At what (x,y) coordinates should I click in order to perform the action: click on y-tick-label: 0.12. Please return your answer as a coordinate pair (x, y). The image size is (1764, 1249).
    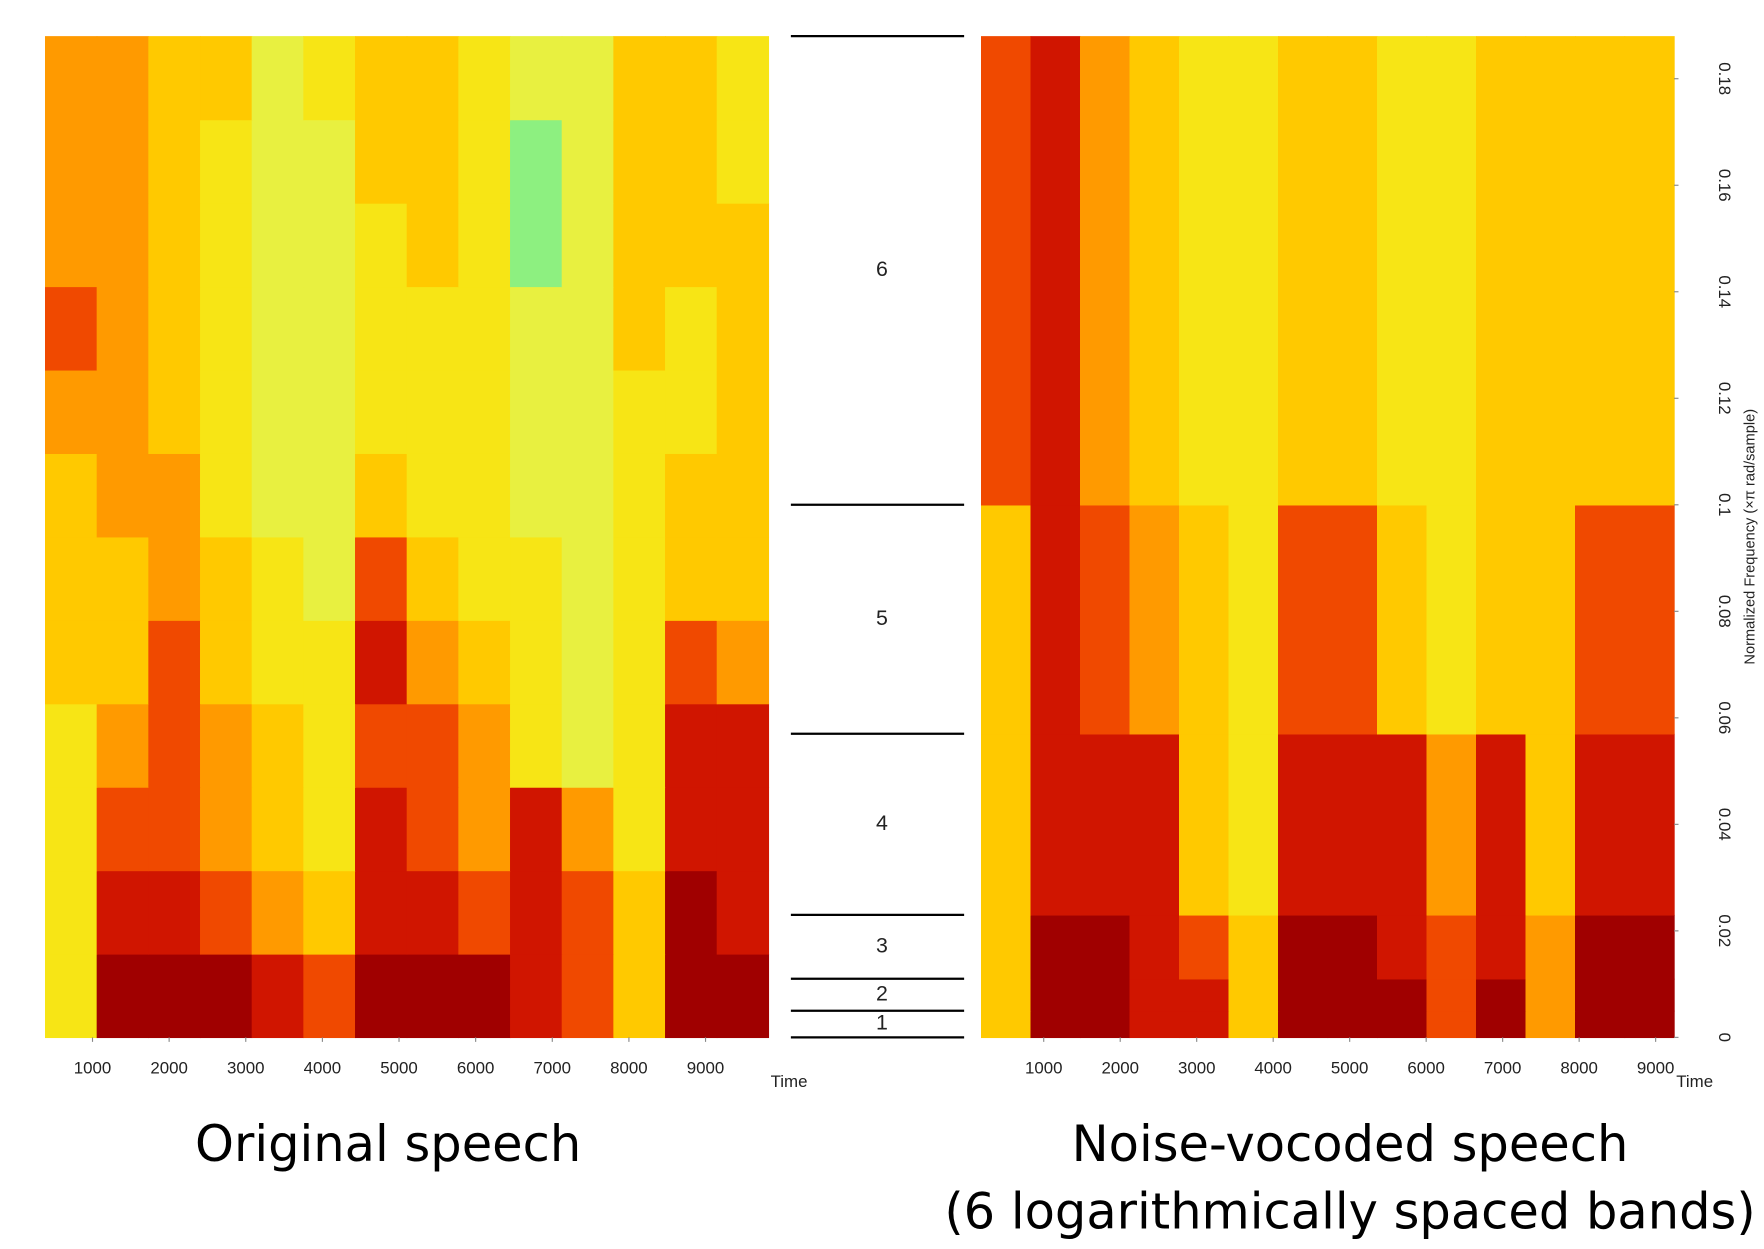
    Looking at the image, I should click on (1724, 398).